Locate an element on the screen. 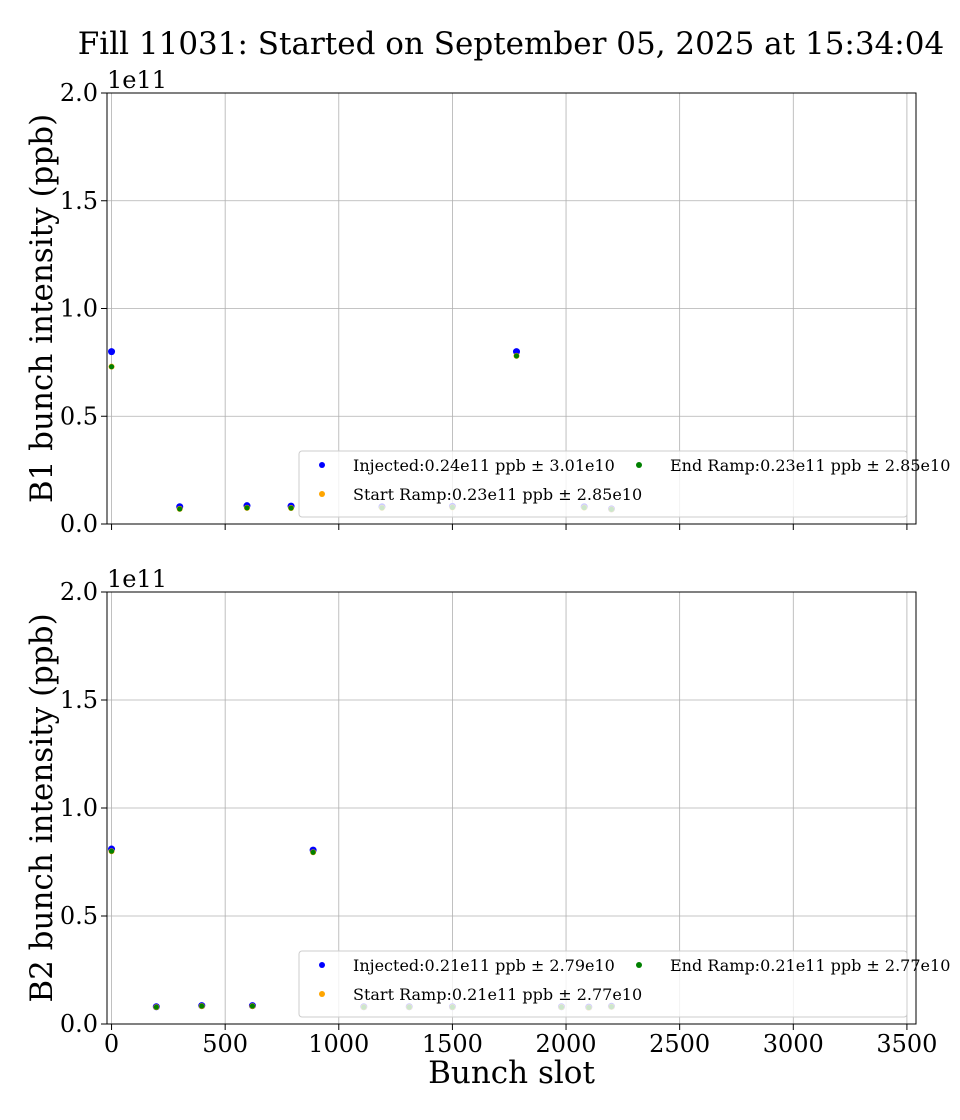 The height and width of the screenshot is (1120, 960). x-tick-label: 1500 is located at coordinates (452, 1044).